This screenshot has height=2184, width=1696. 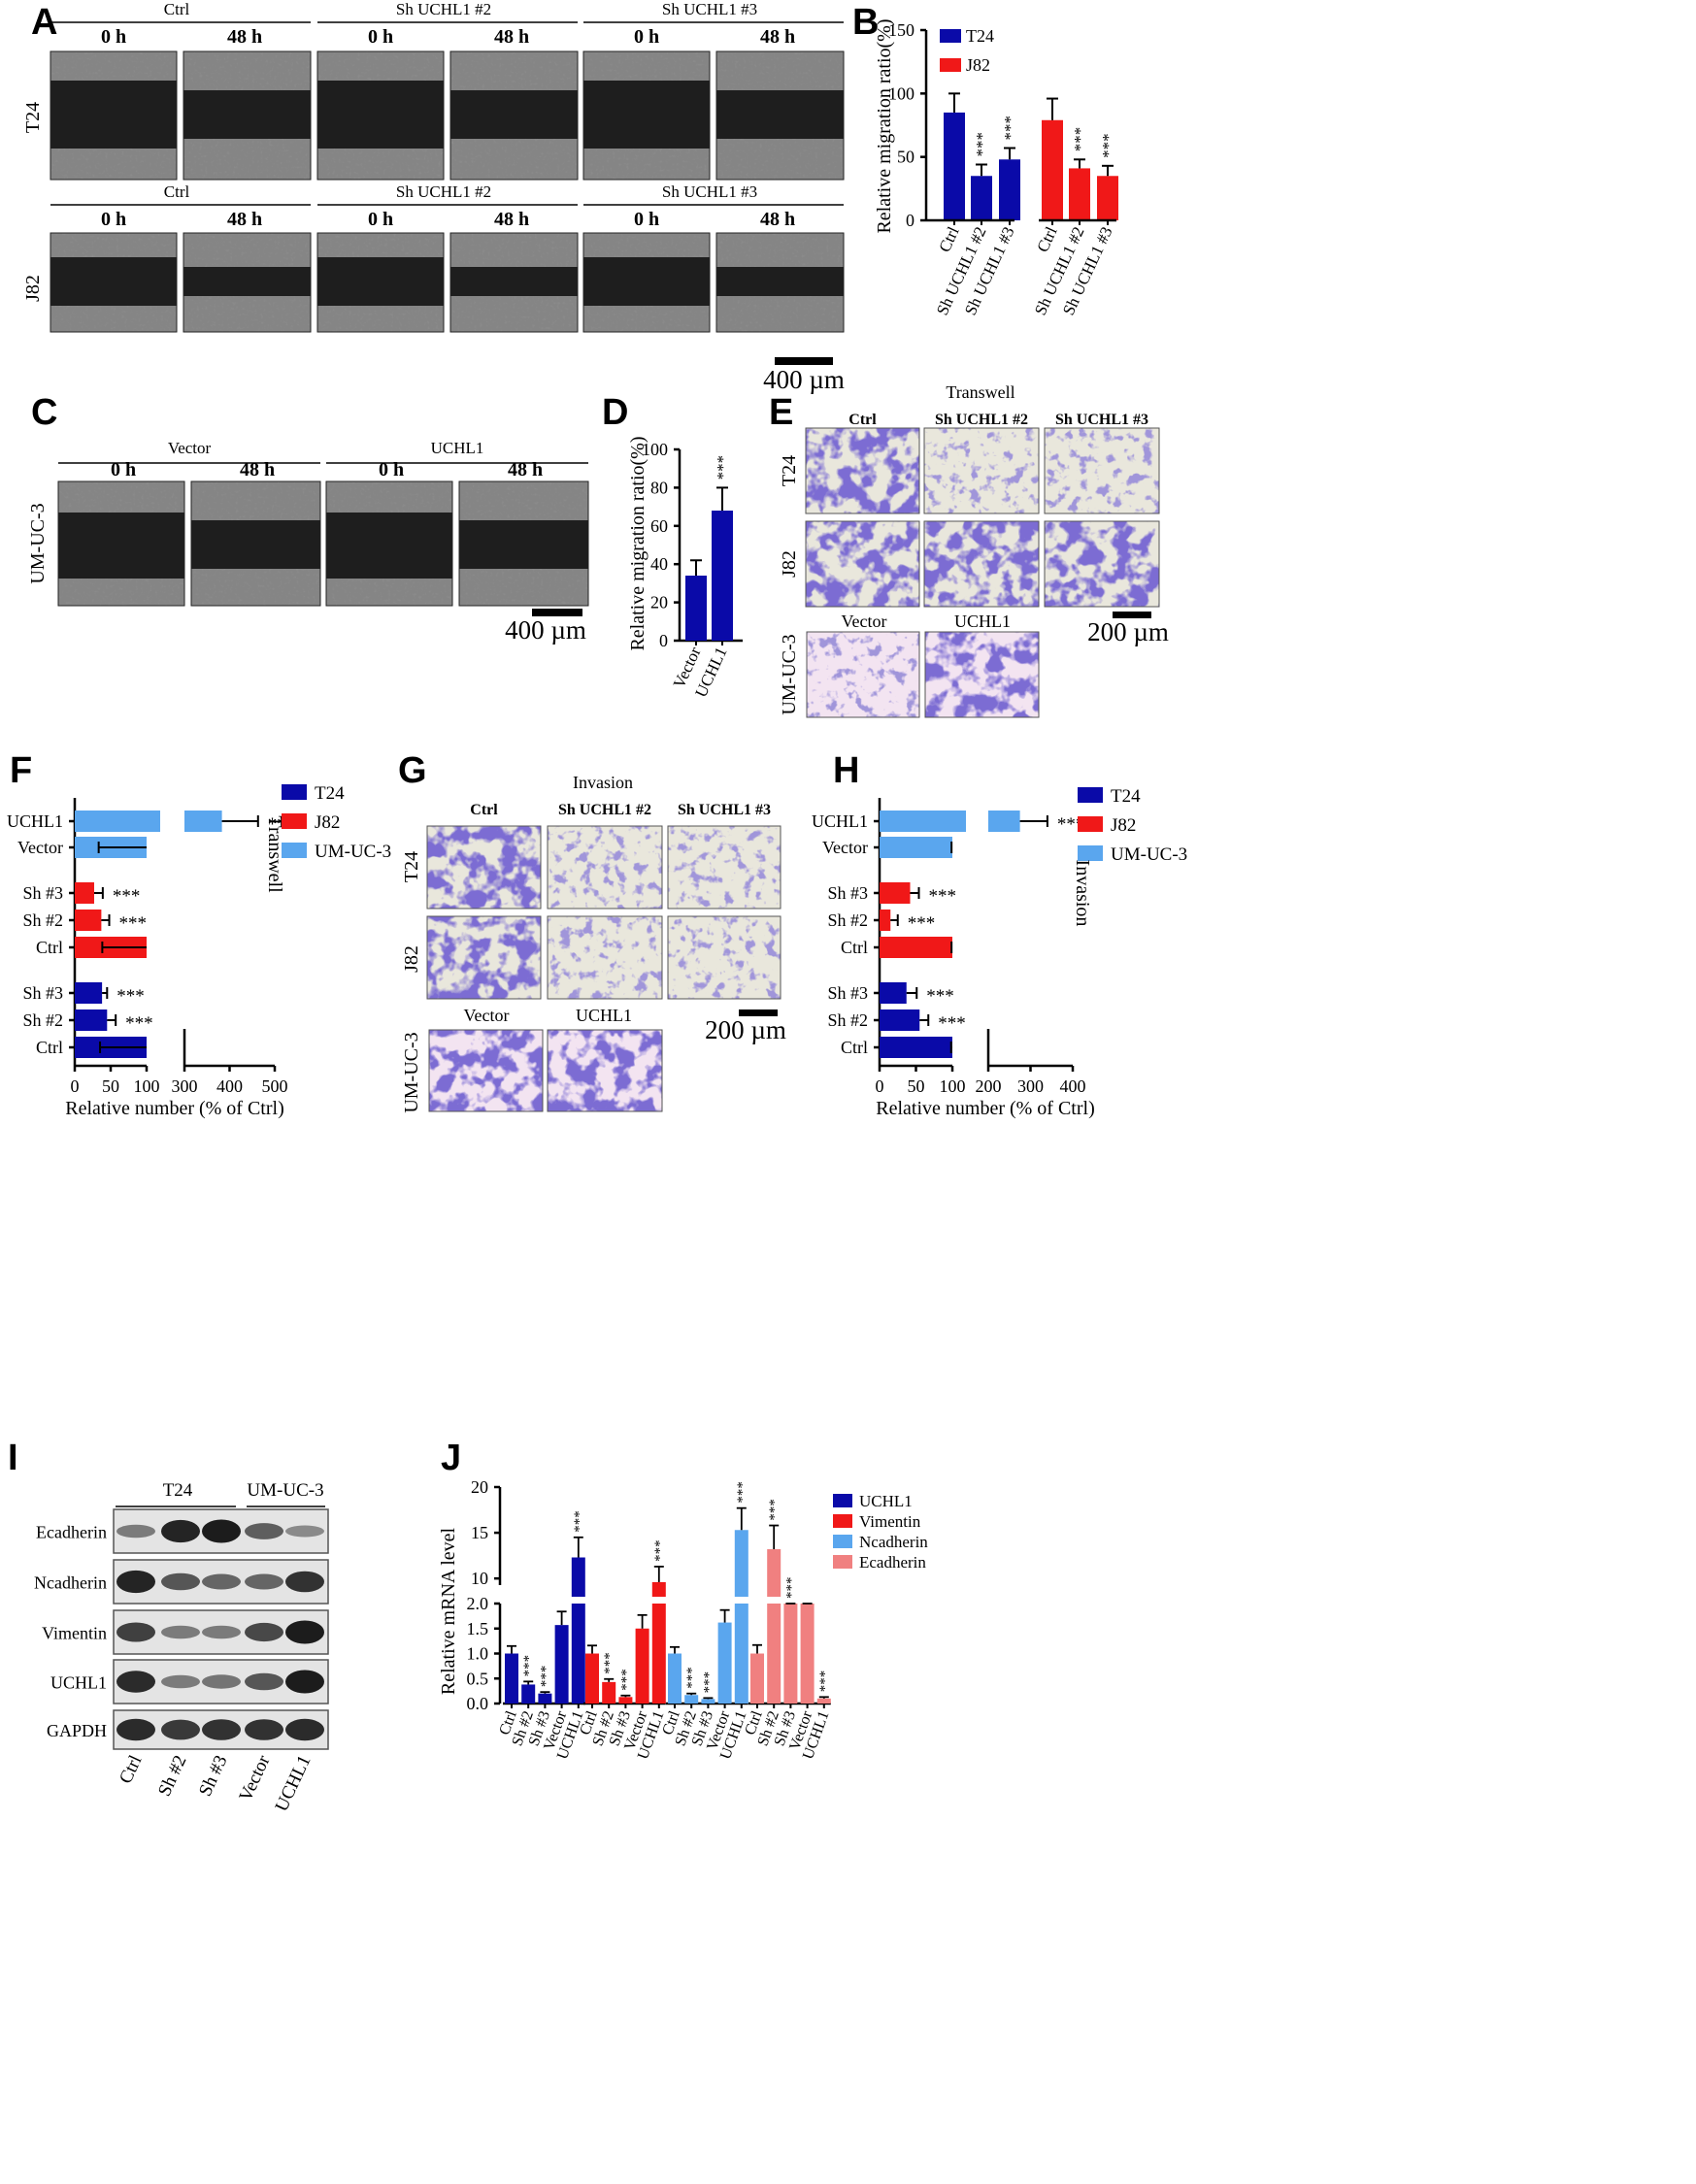 I want to click on legend-swatch, so click(x=294, y=821).